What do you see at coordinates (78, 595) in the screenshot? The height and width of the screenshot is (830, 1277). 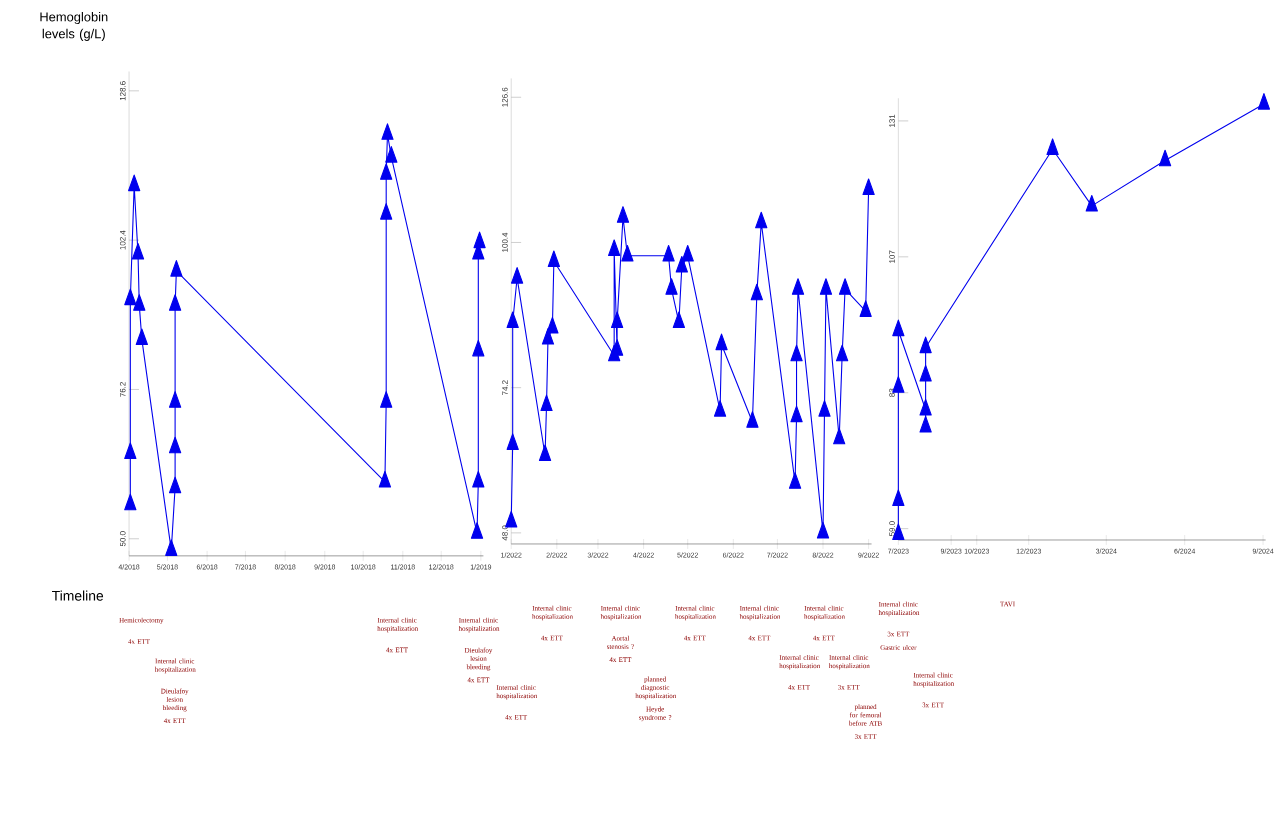 I see `text: Timeline` at bounding box center [78, 595].